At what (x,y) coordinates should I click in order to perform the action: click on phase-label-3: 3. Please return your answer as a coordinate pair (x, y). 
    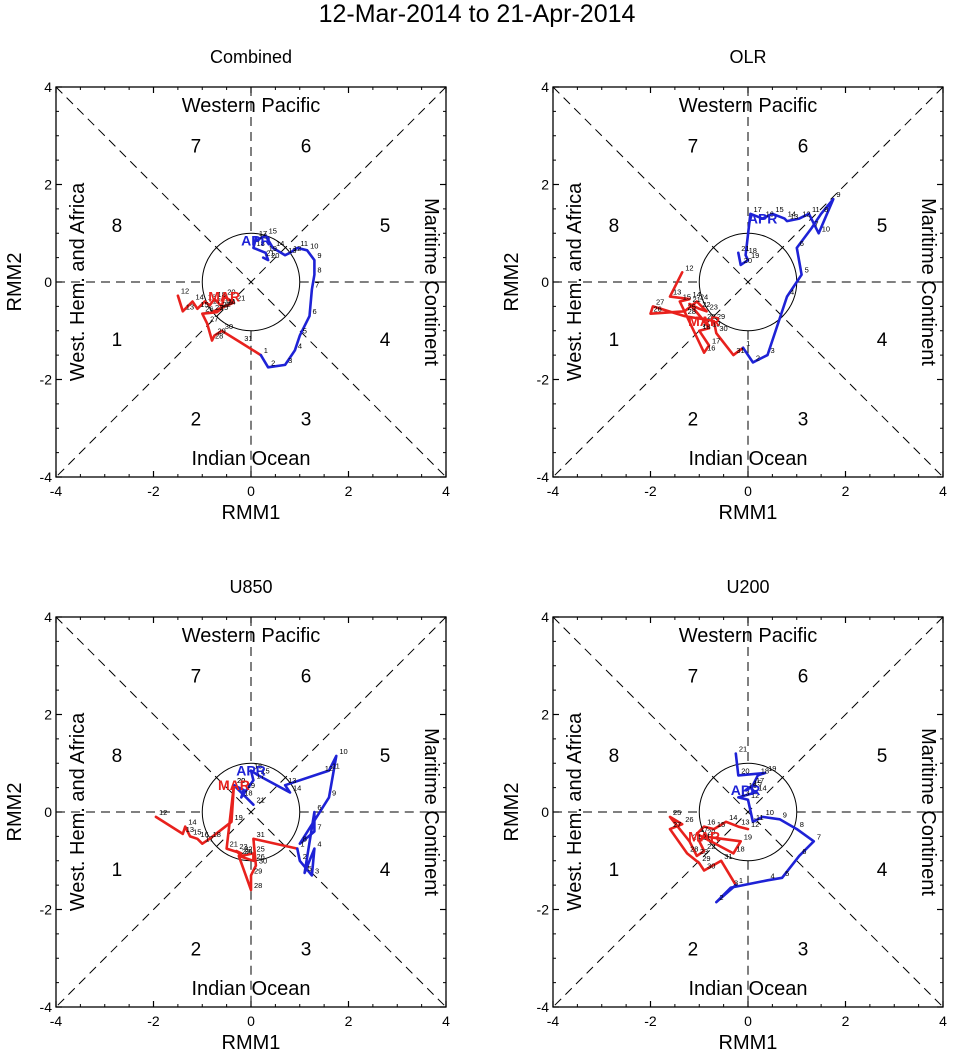
    Looking at the image, I should click on (803, 950).